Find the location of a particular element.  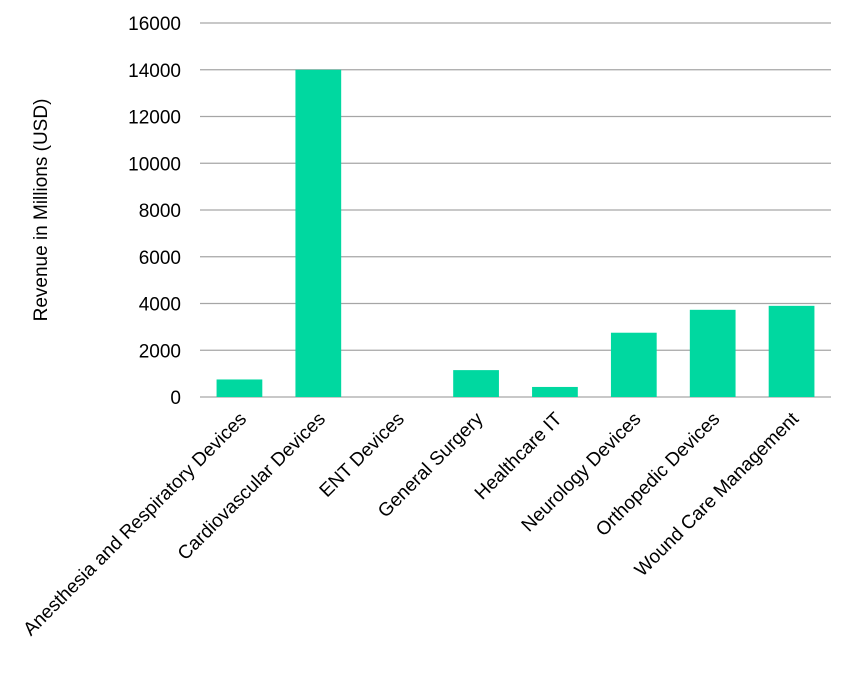

y-tick-label: 0 is located at coordinates (175, 398).